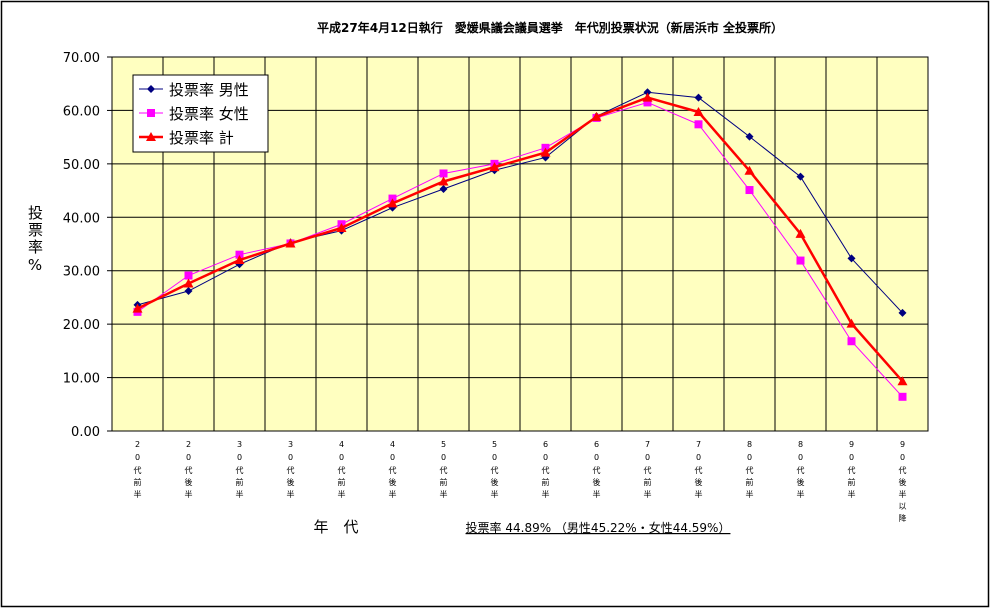 The image size is (991, 609). I want to click on y-tick-label: 20.00, so click(81, 325).